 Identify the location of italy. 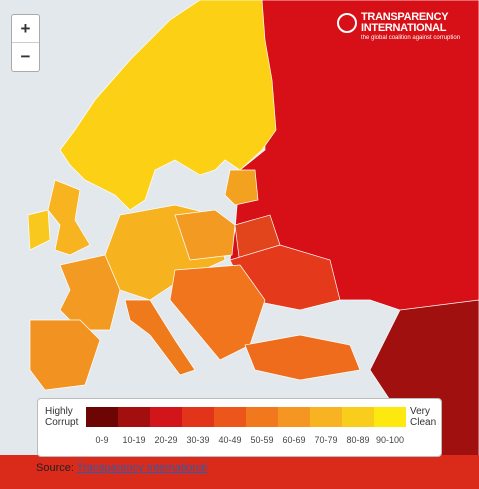
(160, 337).